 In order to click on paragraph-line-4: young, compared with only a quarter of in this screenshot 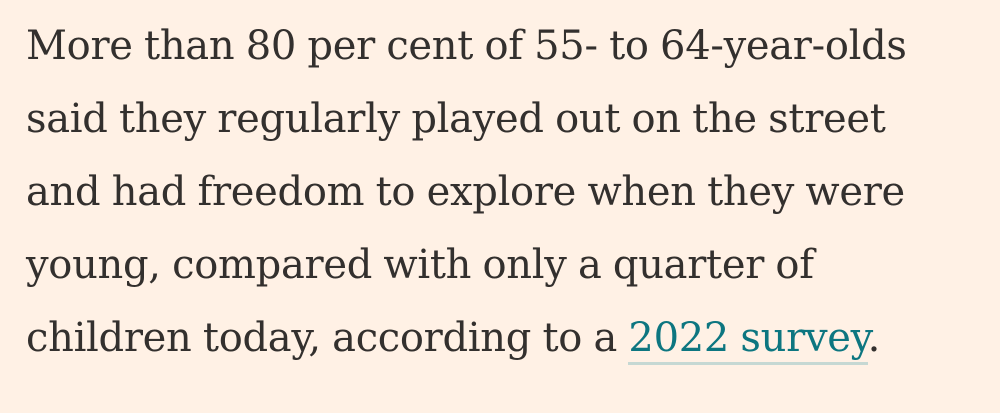, I will do `click(420, 265)`.